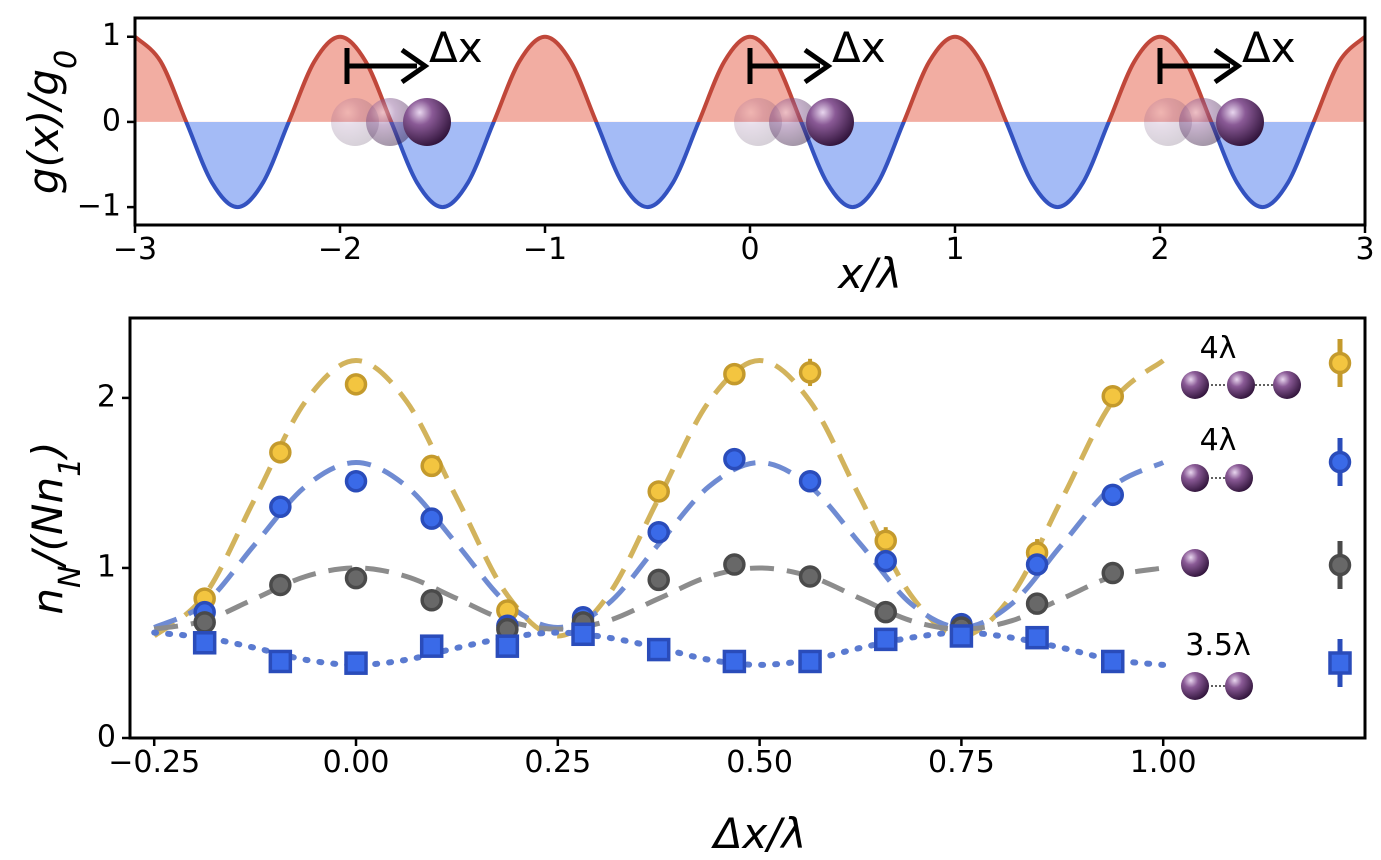 This screenshot has height=860, width=1381. I want to click on area-negative, so click(750, 165).